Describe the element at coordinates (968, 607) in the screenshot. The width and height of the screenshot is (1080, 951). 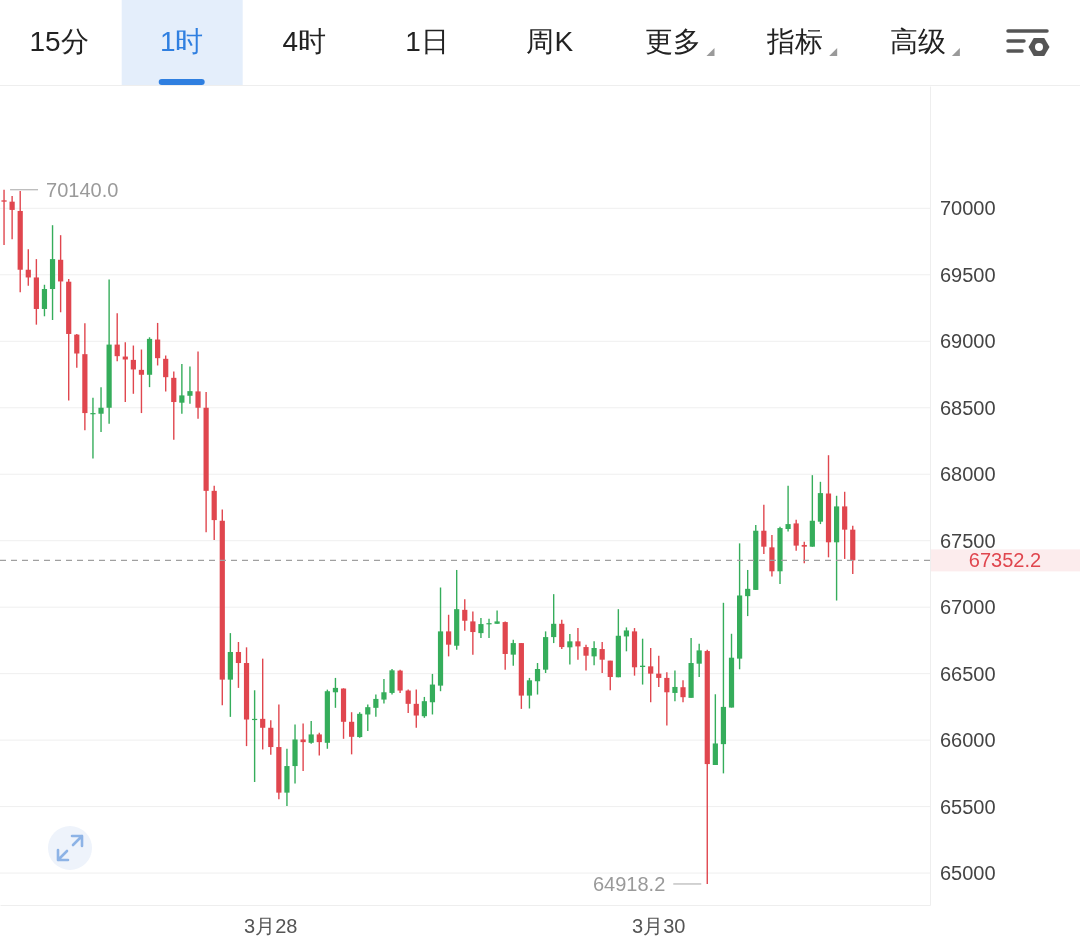
I see `y-tick-label: 67000` at that location.